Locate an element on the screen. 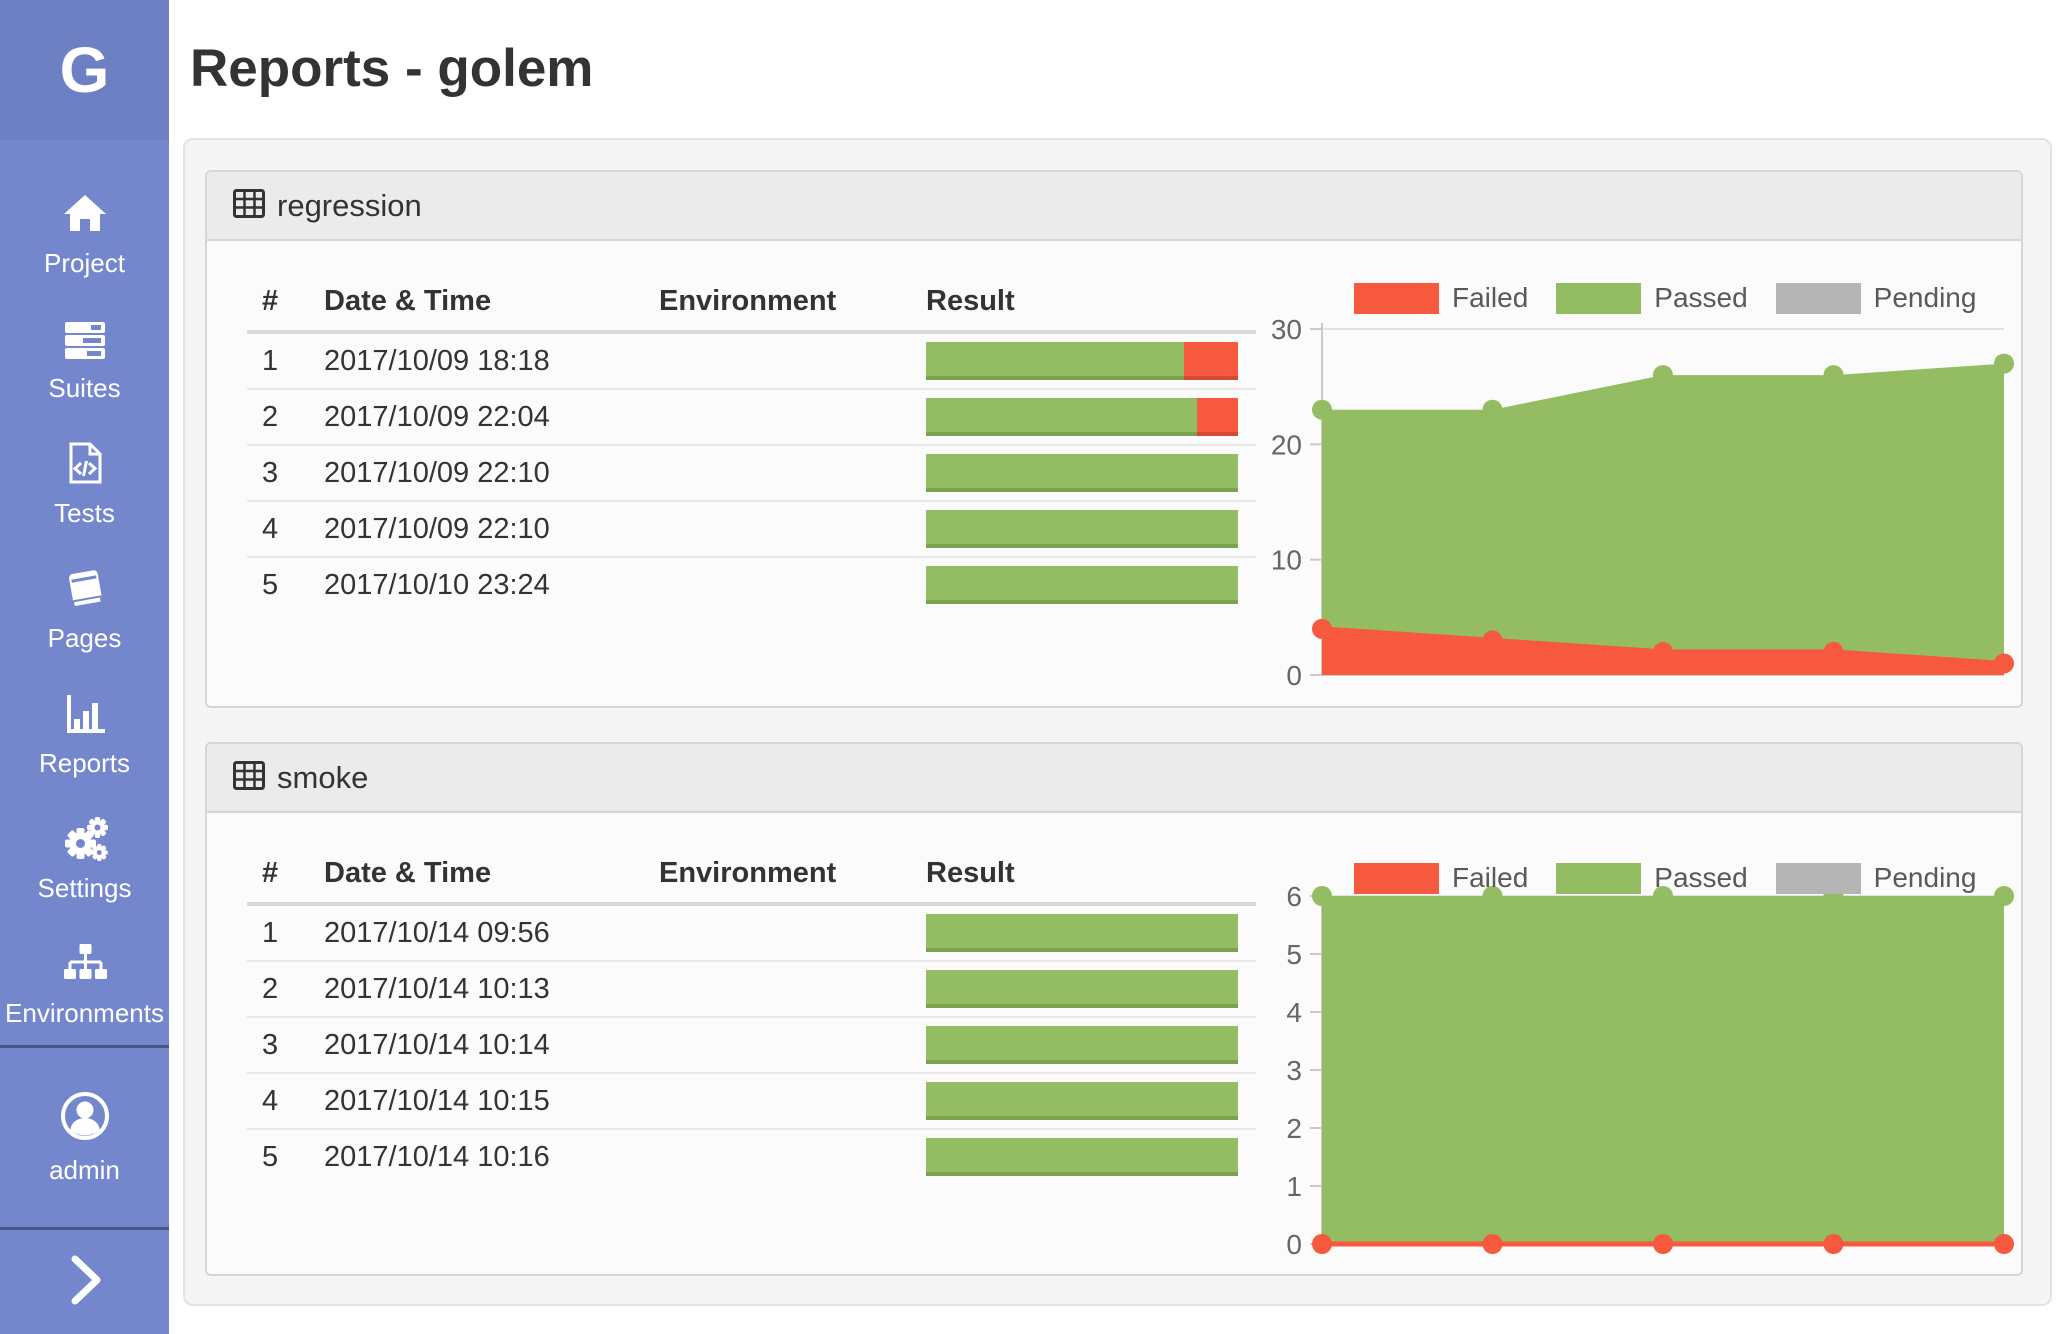 Image resolution: width=2066 pixels, height=1334 pixels. passed-legend-label: Passed is located at coordinates (1701, 877).